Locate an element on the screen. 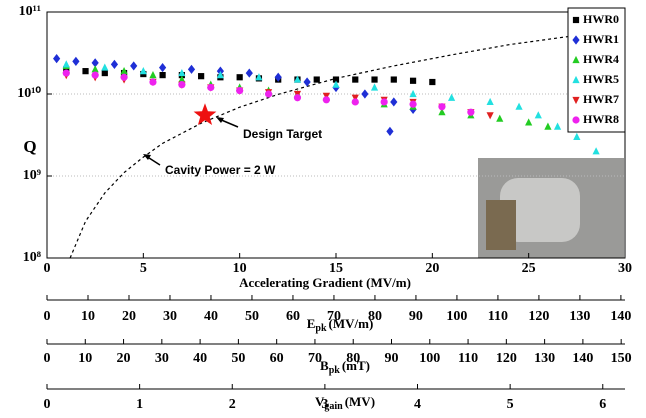 The height and width of the screenshot is (418, 646). secondary-tick-label: 6 is located at coordinates (602, 404).